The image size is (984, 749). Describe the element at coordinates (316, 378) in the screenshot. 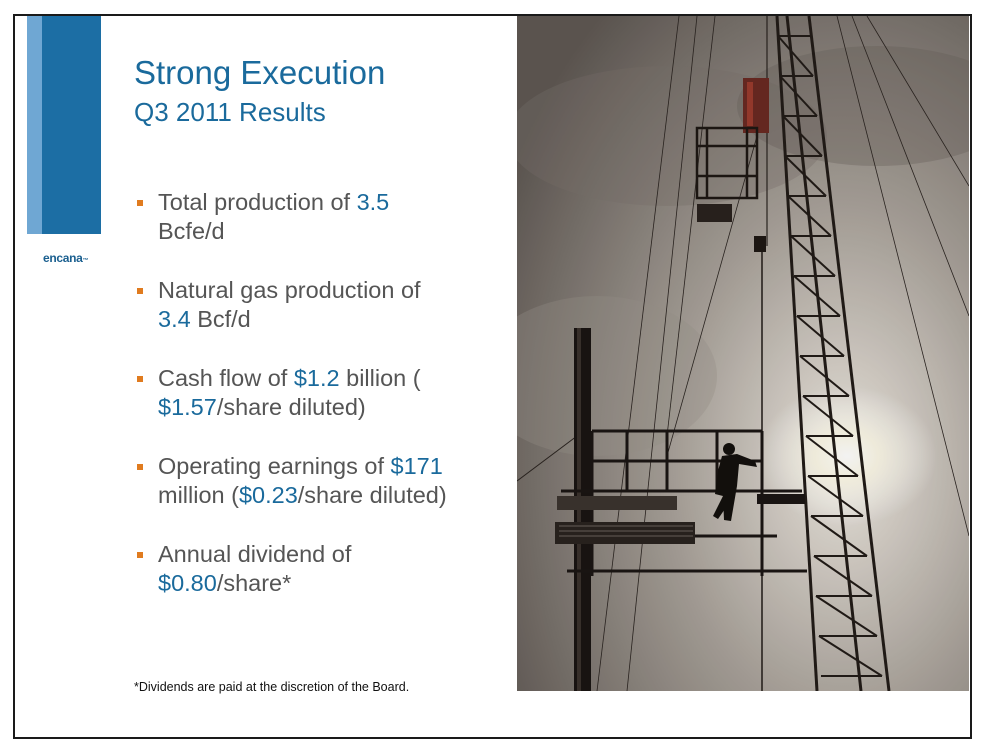

I see `bullet-value: $1.2` at that location.